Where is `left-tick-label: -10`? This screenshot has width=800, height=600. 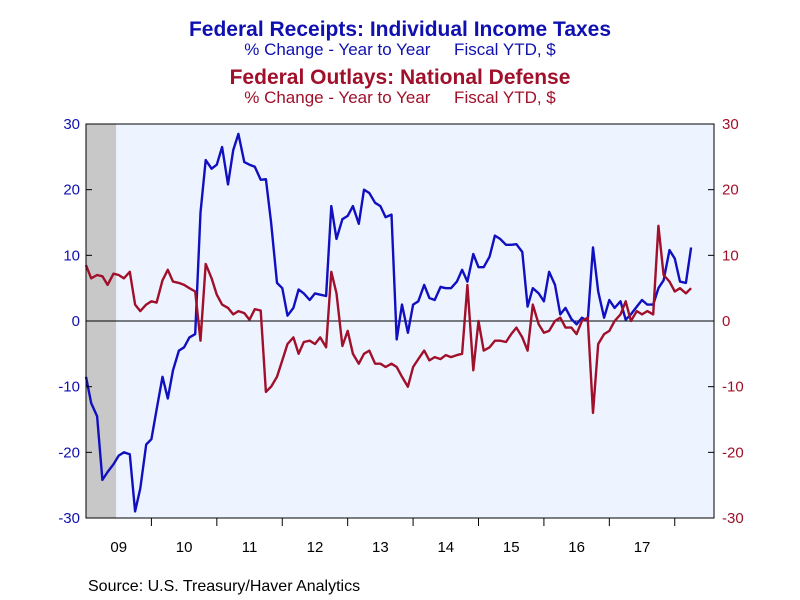
left-tick-label: -10 is located at coordinates (69, 387).